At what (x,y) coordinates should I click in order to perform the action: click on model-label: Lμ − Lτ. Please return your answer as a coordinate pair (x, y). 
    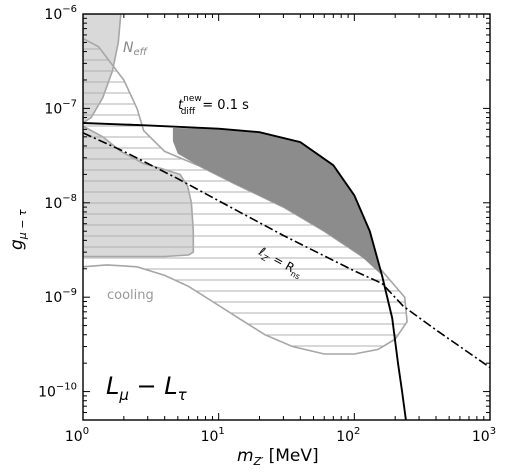
    Looking at the image, I should click on (147, 388).